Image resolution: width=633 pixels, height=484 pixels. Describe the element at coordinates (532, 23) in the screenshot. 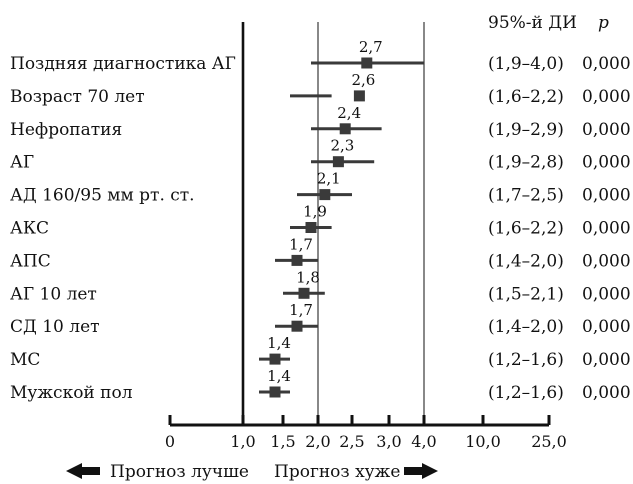

I see `ci-header: 95%-й ДИ` at that location.